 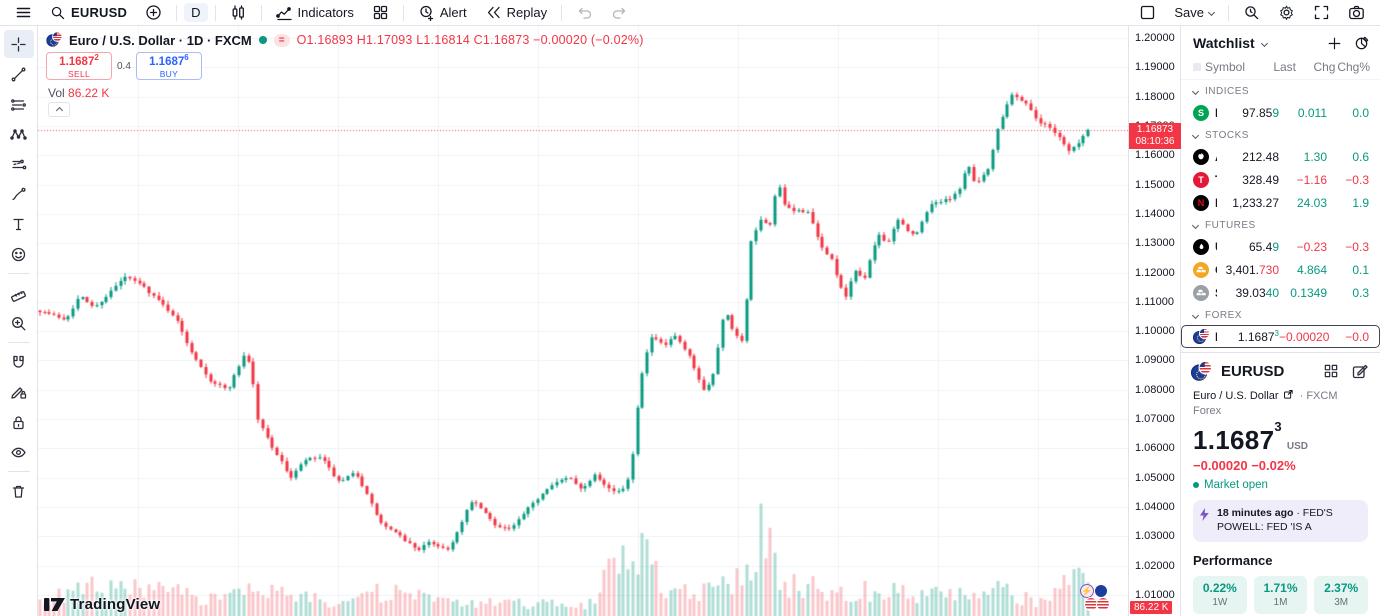 What do you see at coordinates (1321, 12) in the screenshot?
I see `fullscreen-button` at bounding box center [1321, 12].